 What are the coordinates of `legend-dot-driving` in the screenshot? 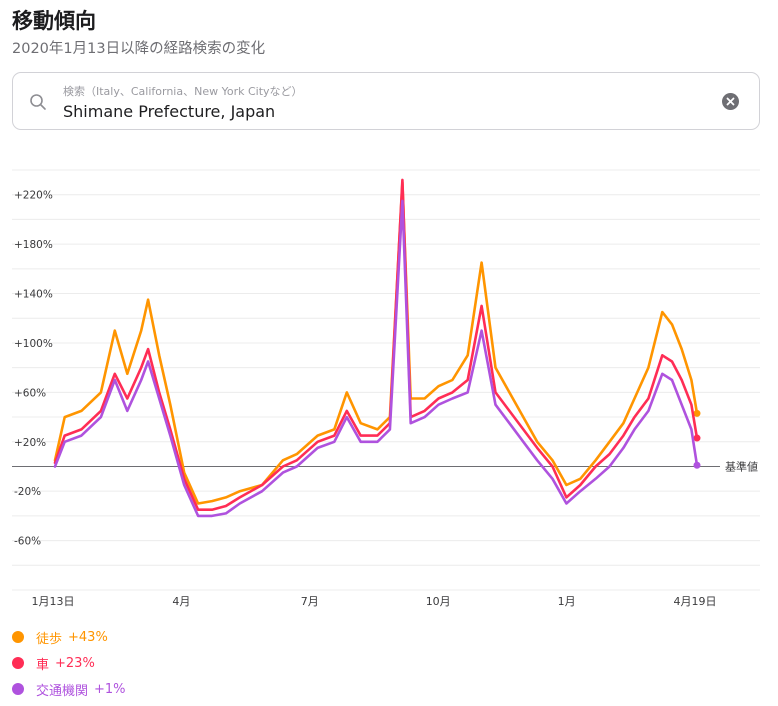 It's located at (18, 663).